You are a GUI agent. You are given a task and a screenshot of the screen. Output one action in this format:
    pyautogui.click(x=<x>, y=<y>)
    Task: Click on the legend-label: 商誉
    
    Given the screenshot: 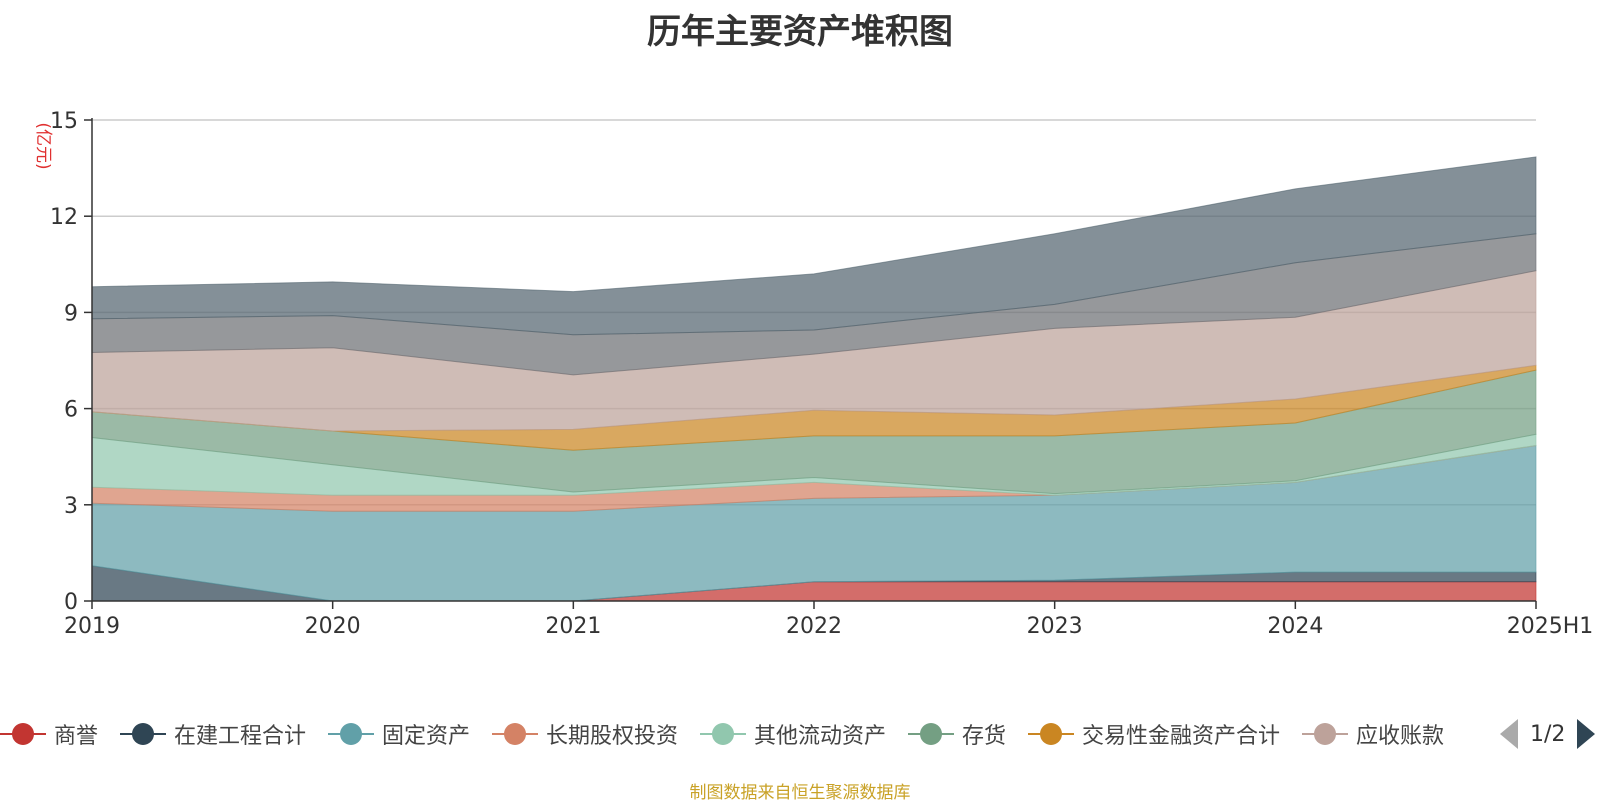 What is the action you would take?
    pyautogui.click(x=76, y=736)
    